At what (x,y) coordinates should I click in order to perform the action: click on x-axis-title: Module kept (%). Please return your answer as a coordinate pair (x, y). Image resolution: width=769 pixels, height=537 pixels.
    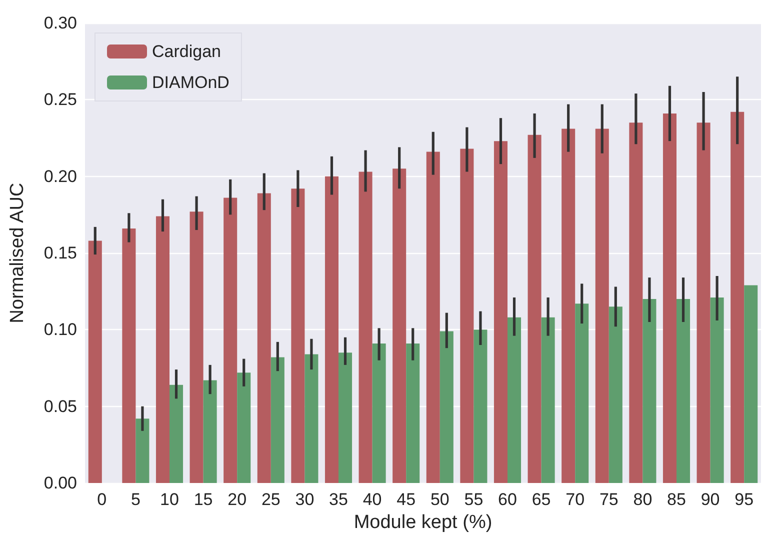
    Looking at the image, I should click on (423, 522).